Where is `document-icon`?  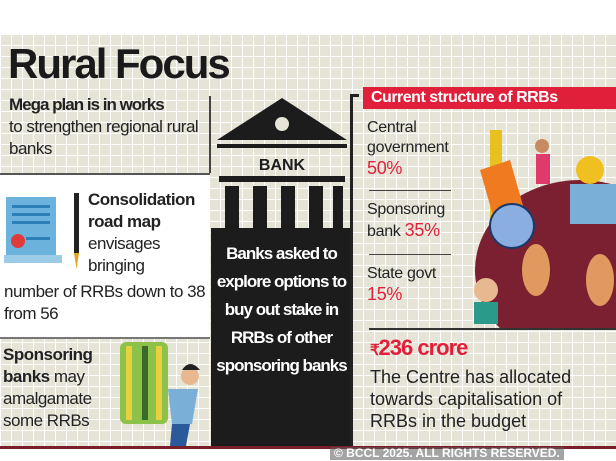
document-icon is located at coordinates (41, 231).